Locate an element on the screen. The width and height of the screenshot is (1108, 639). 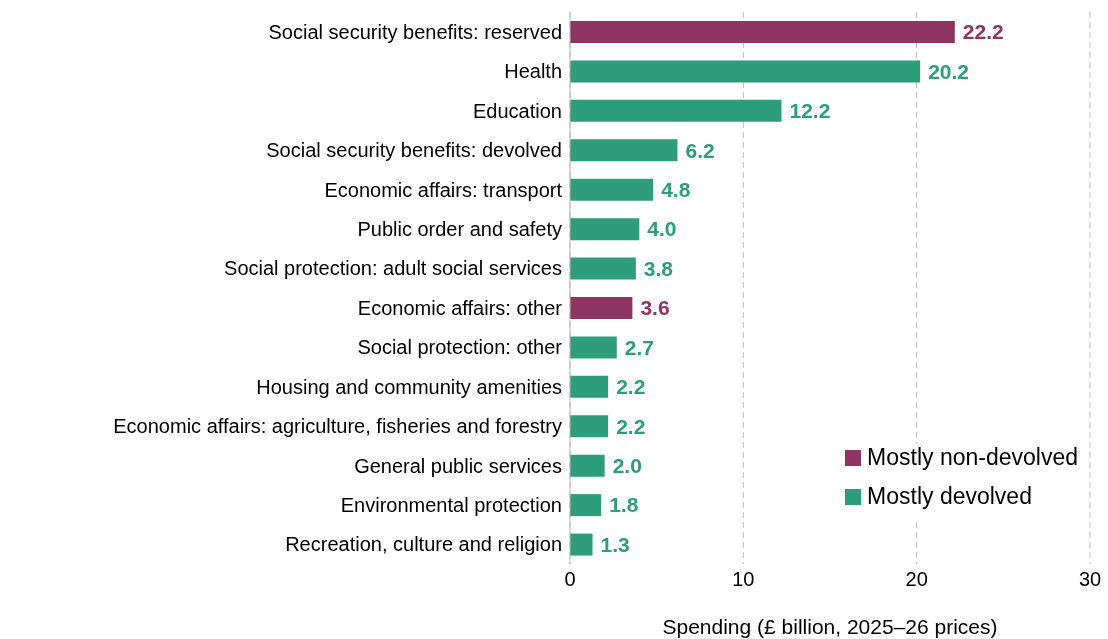
data-label: 4.0 is located at coordinates (662, 229).